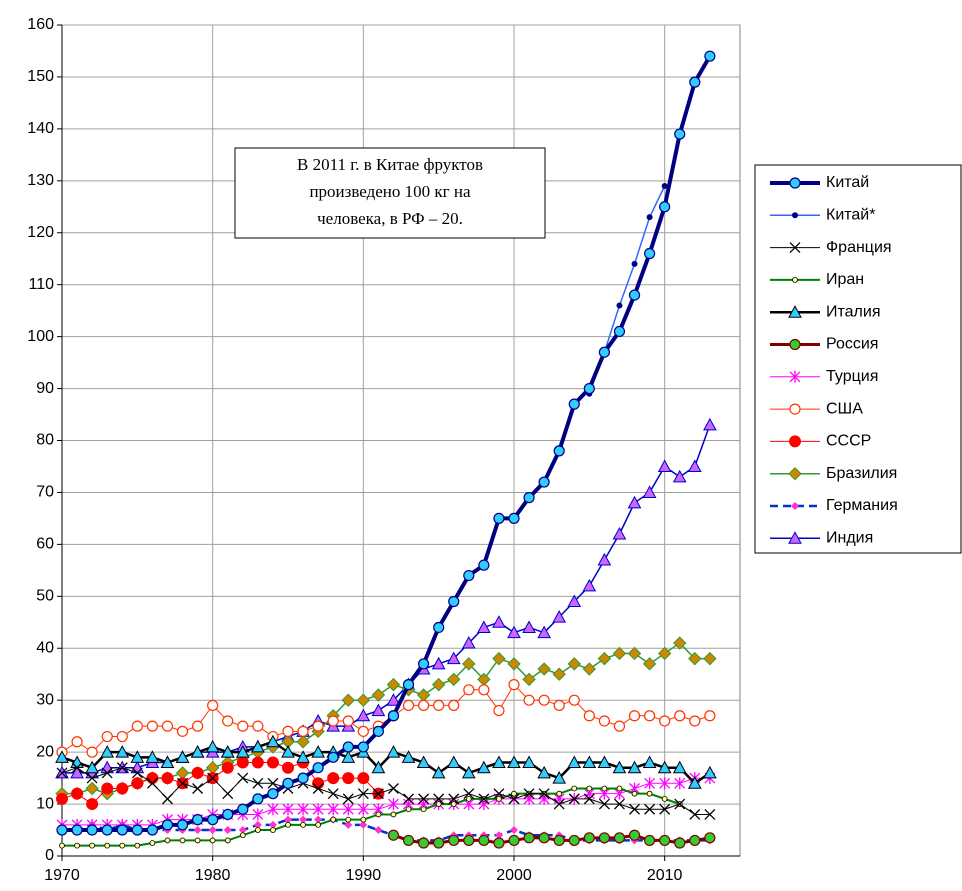  What do you see at coordinates (848, 441) in the screenshot?
I see `legend-label: СССР` at bounding box center [848, 441].